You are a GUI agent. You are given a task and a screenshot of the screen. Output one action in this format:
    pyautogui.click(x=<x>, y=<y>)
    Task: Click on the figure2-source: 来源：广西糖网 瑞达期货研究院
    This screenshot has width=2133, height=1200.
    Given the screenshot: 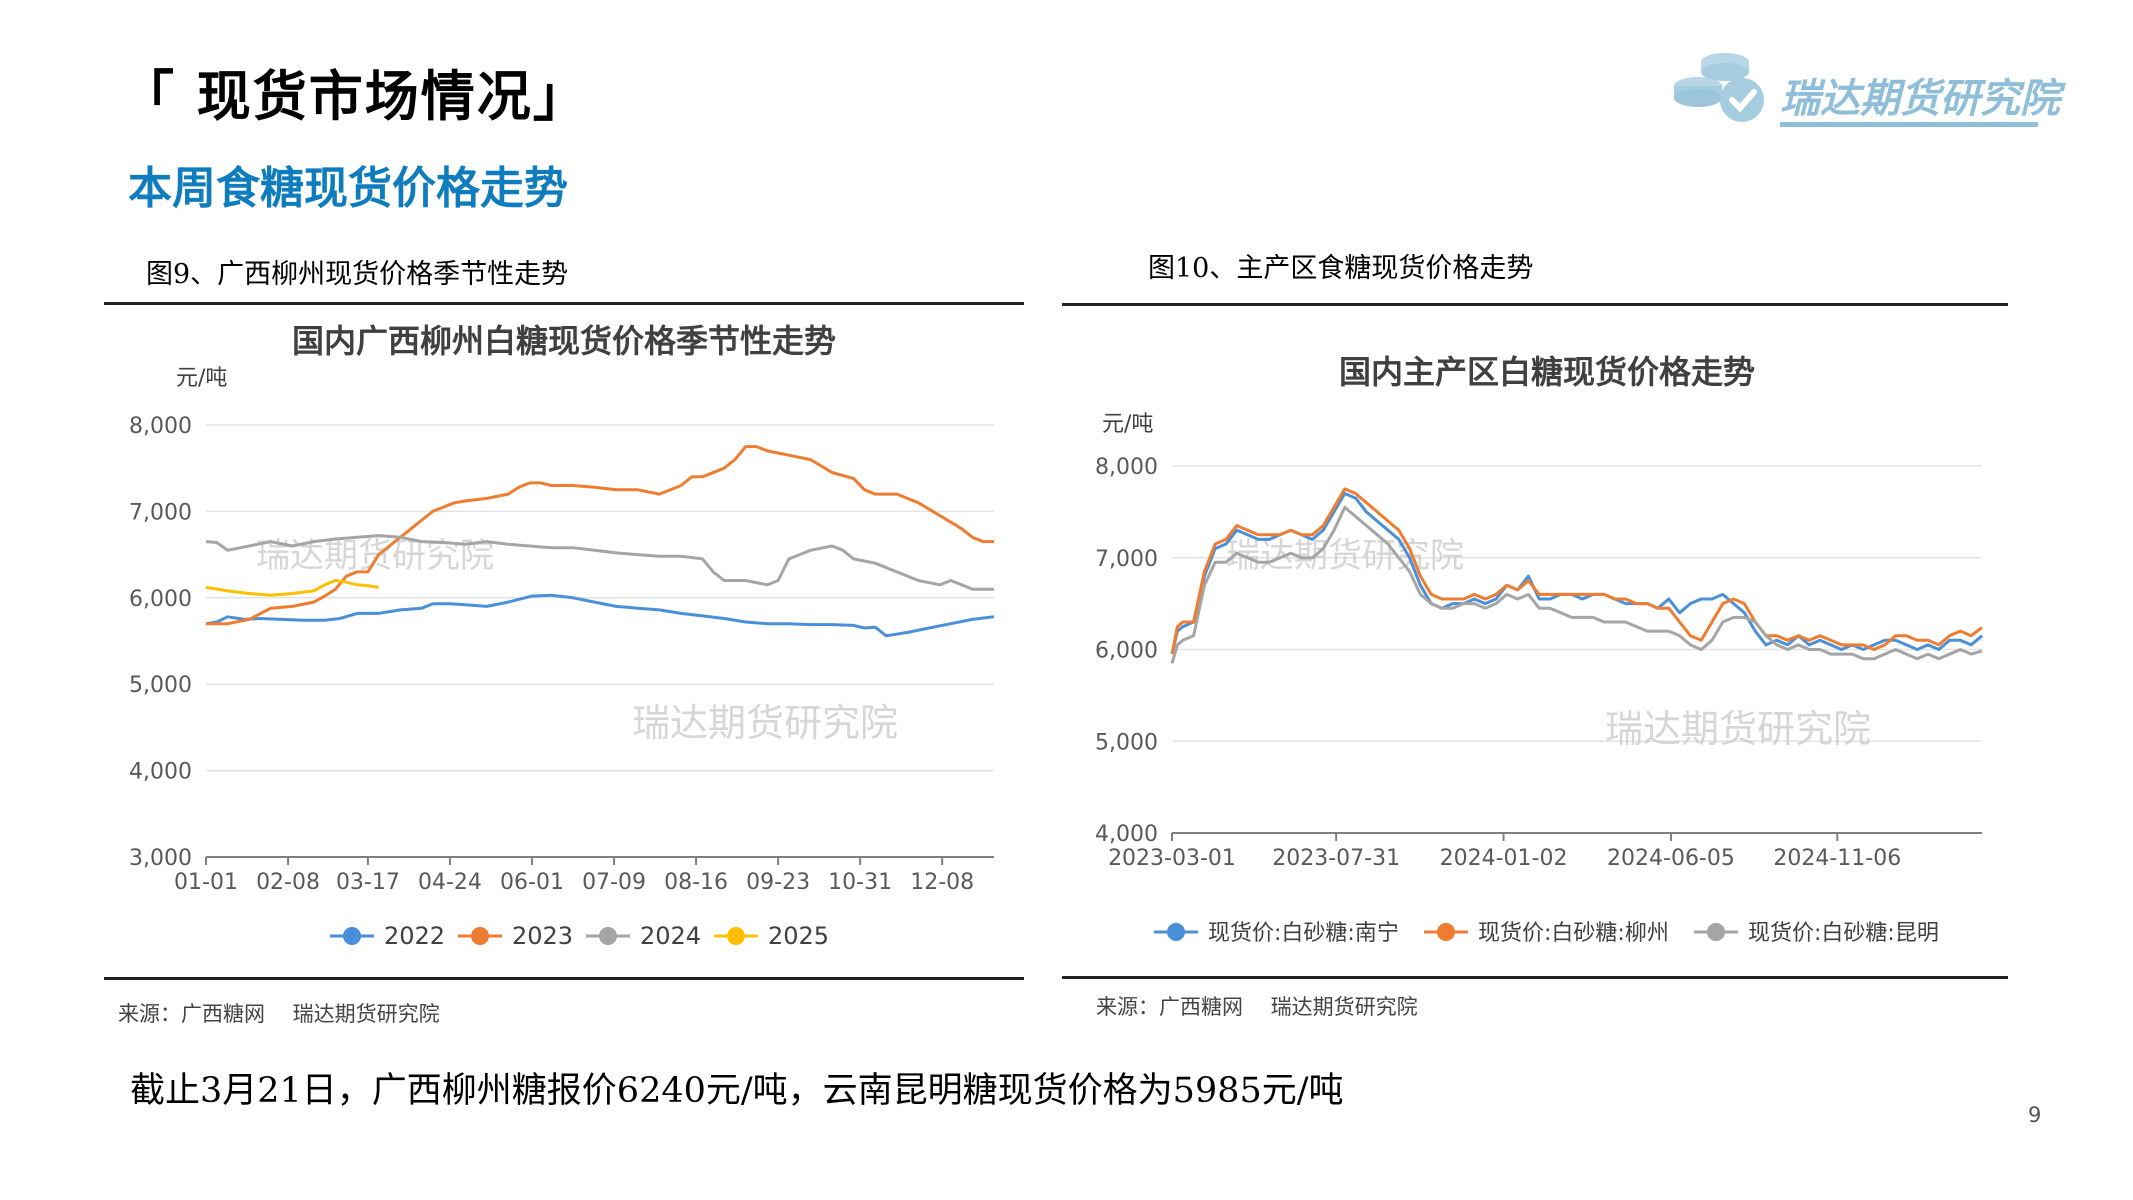 What is the action you would take?
    pyautogui.click(x=1257, y=1007)
    